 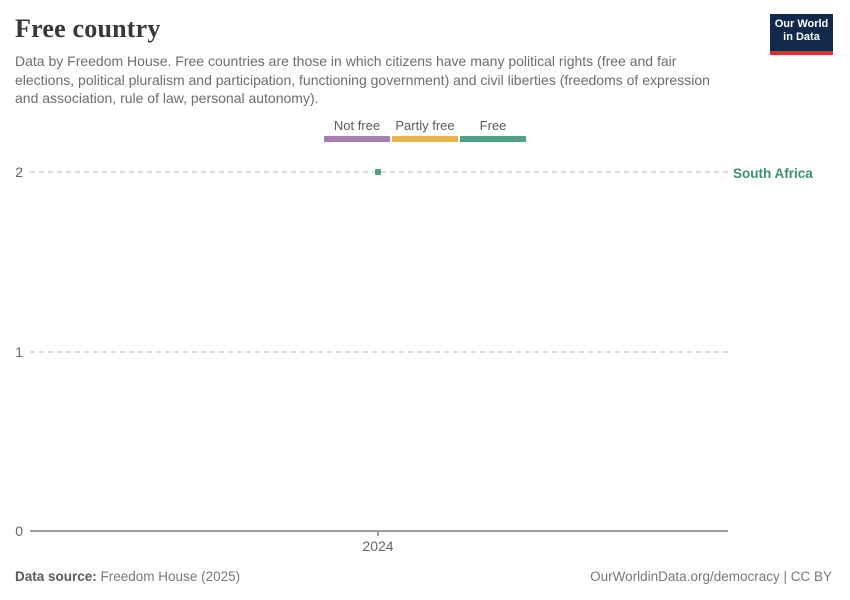 I want to click on x-axis-line, so click(x=379, y=531).